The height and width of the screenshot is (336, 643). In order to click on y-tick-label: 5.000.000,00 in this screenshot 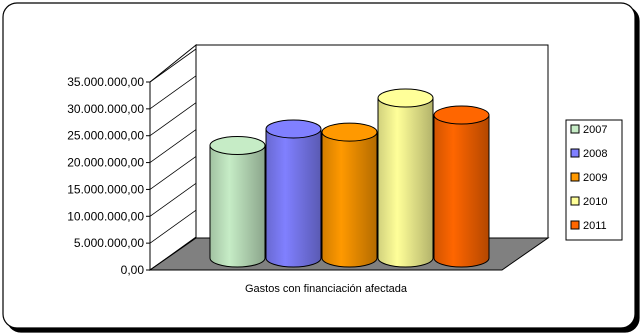, I will do `click(109, 243)`.